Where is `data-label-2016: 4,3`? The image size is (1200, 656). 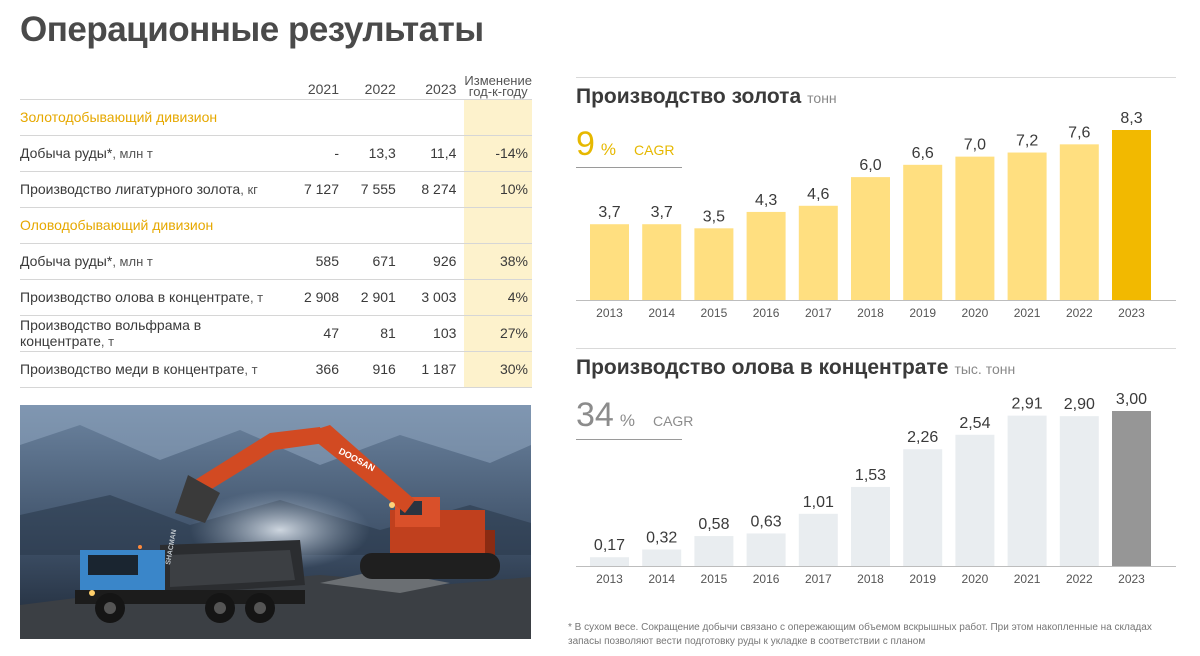
data-label-2016: 4,3 is located at coordinates (766, 200).